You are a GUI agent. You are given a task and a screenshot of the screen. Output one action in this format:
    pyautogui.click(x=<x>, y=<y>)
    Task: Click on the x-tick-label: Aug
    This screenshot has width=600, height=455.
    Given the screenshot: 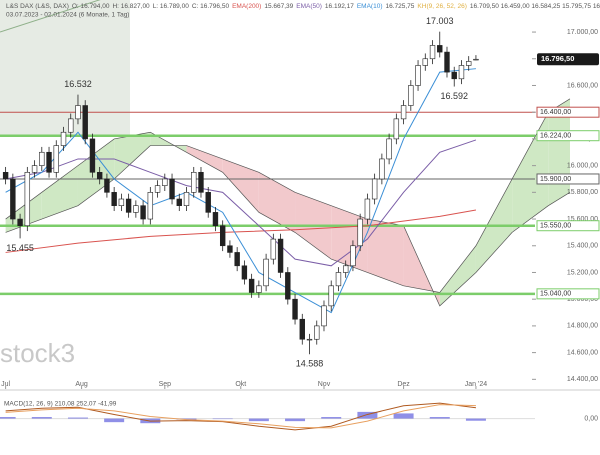 What is the action you would take?
    pyautogui.click(x=81, y=384)
    